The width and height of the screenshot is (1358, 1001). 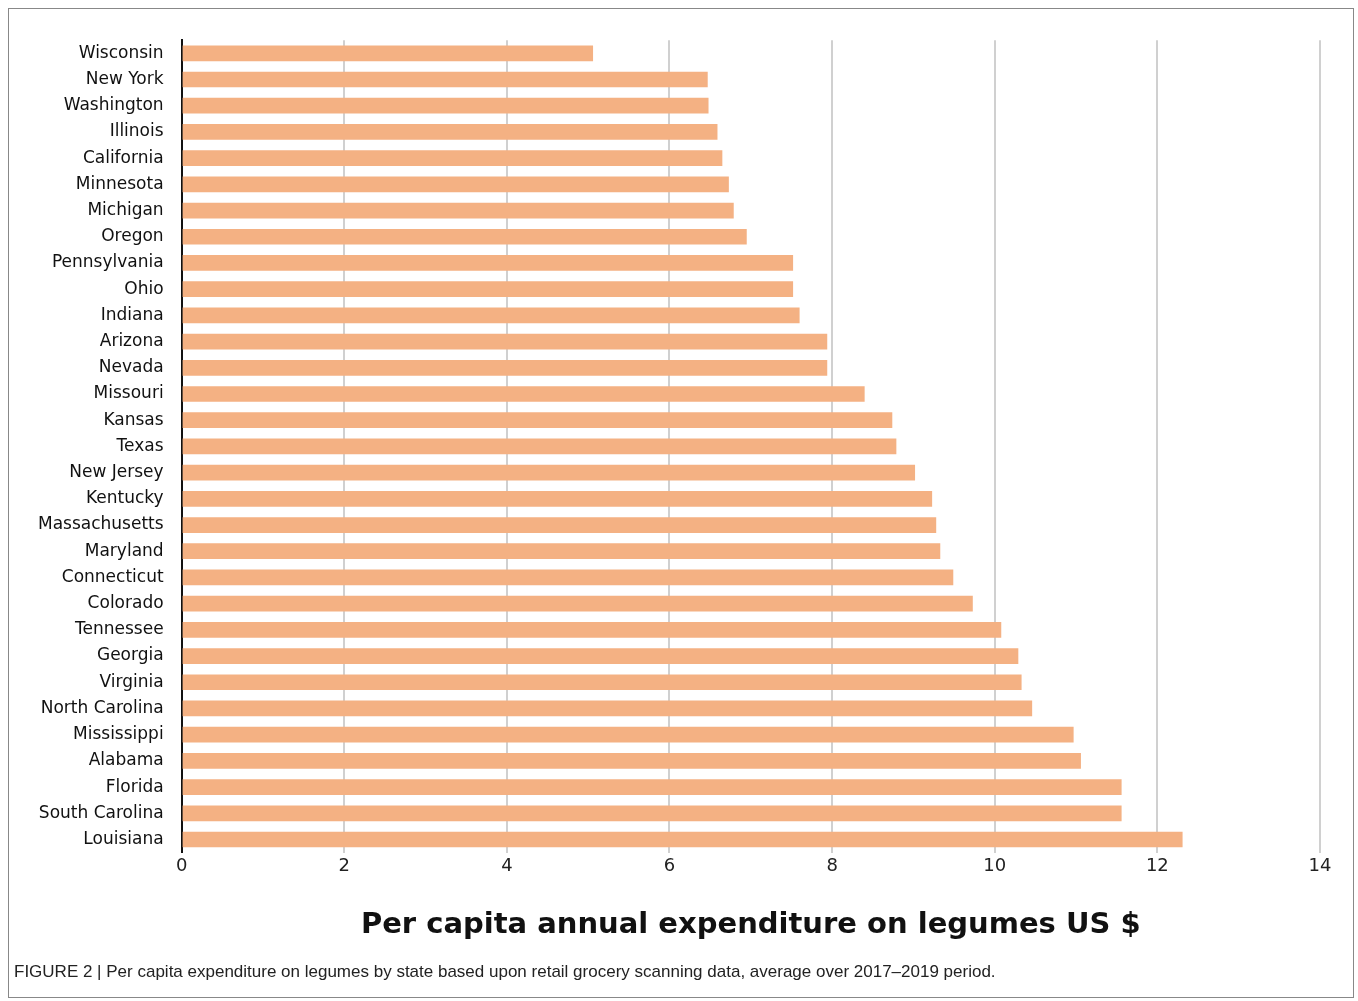 I want to click on y-tick-label: Virginia, so click(x=131, y=680).